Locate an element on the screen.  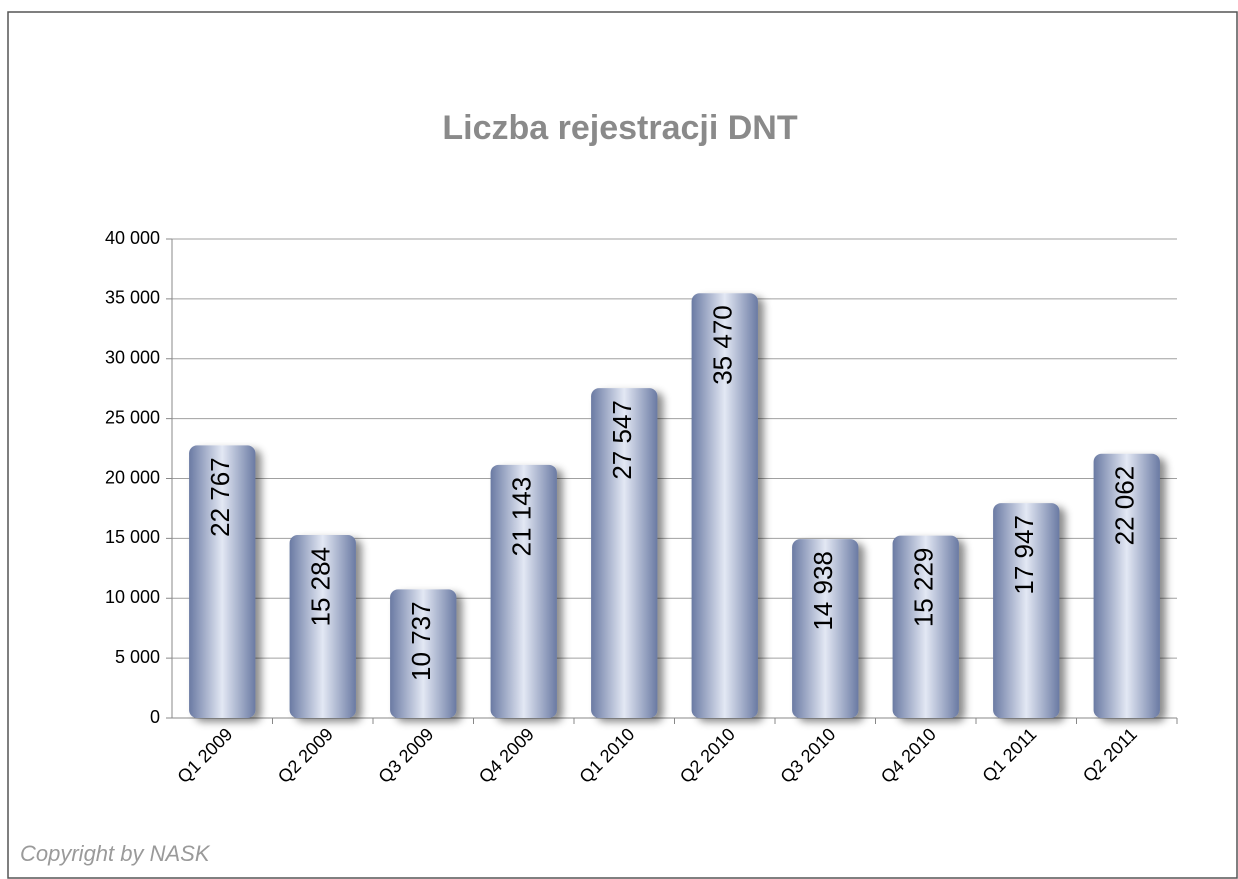
chart-title: Liczba rejestracji DNT is located at coordinates (619, 128).